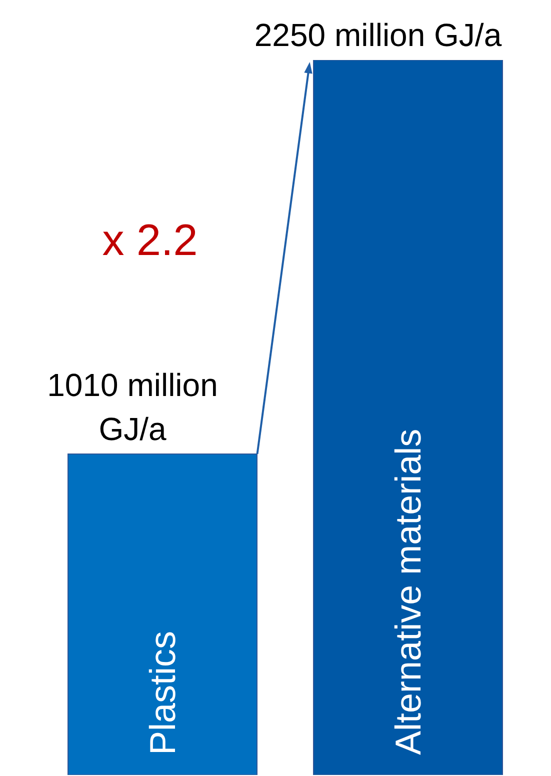  What do you see at coordinates (132, 407) in the screenshot?
I see `data-label: 1010 million GJ/a` at bounding box center [132, 407].